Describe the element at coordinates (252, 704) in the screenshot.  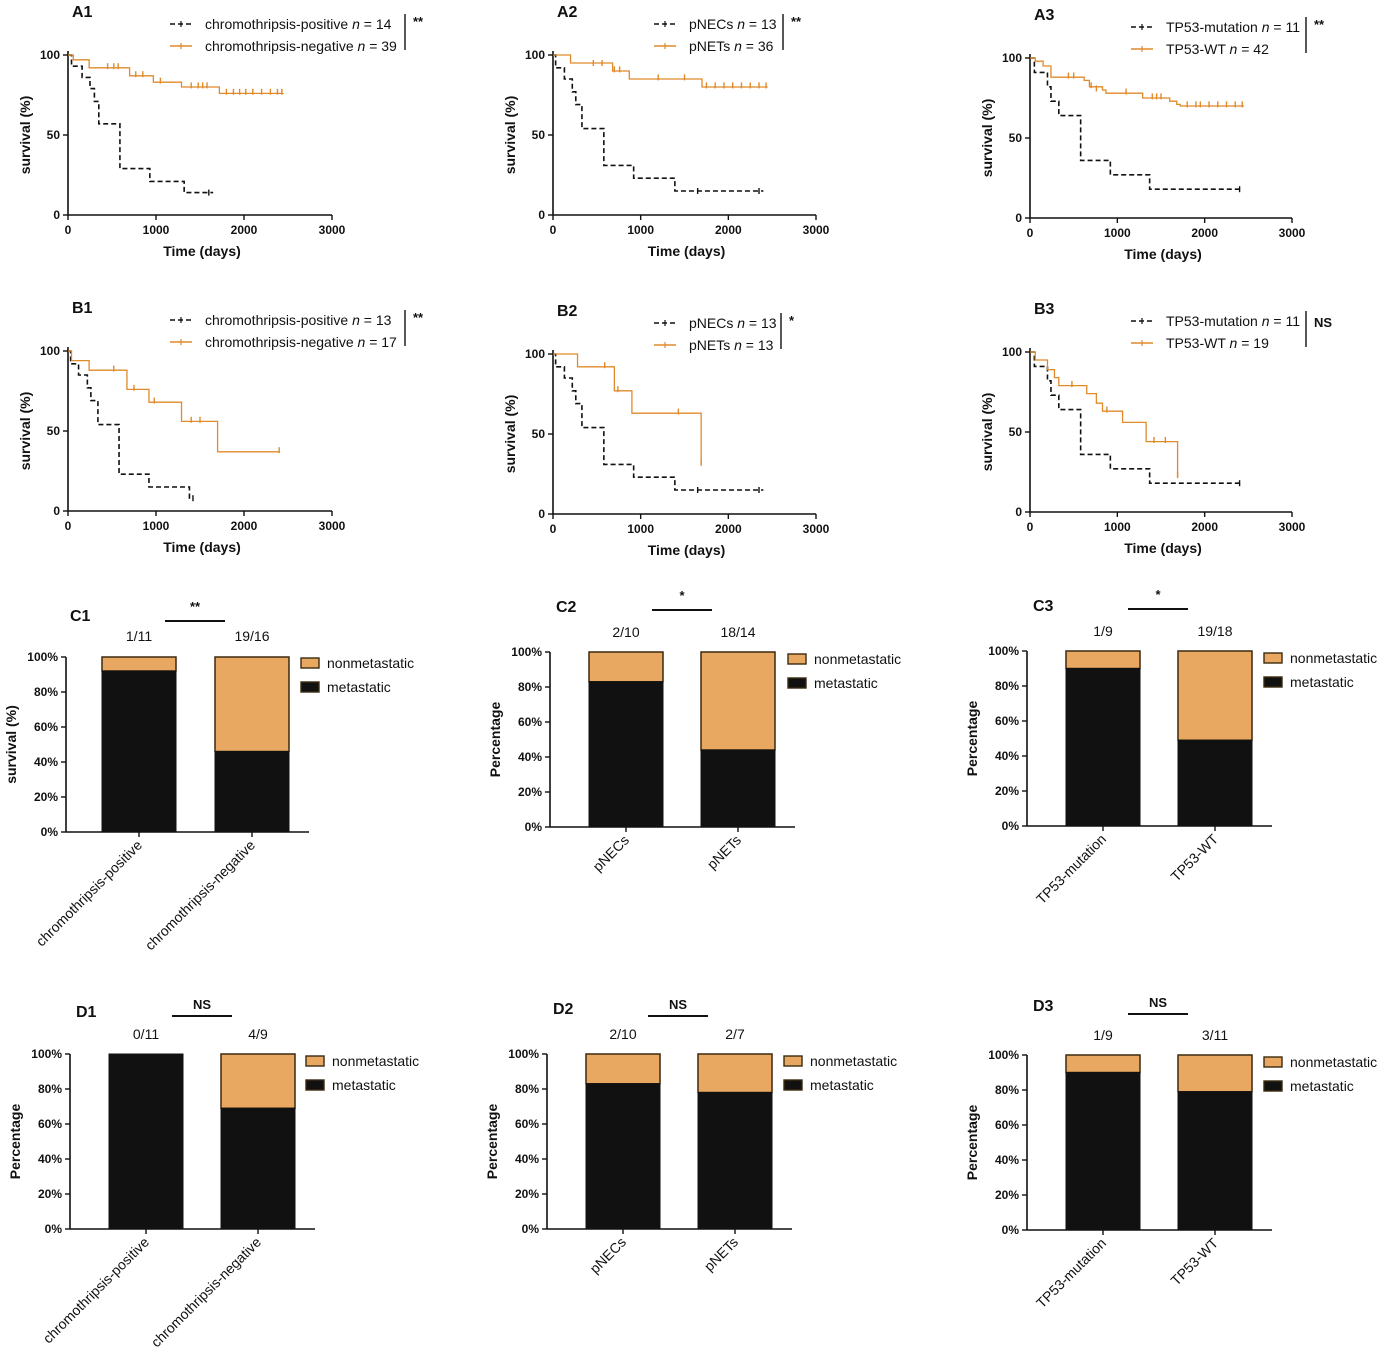
I see `bar-nonmetastatic-chromothripsis-negative` at that location.